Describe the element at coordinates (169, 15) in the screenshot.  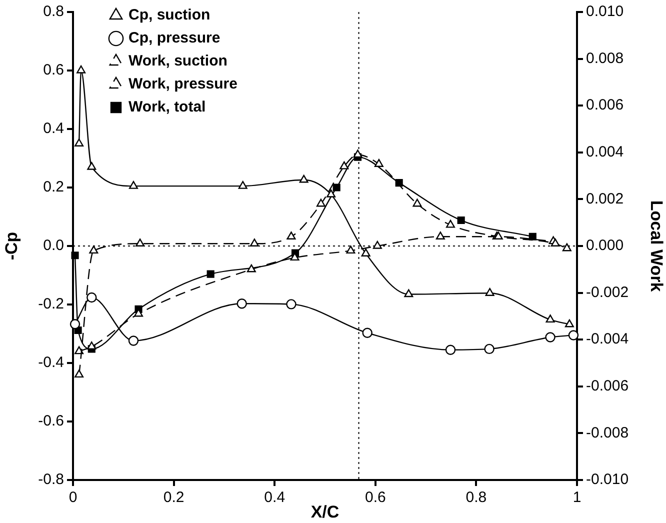
I see `legend-label: Cp, suction` at that location.